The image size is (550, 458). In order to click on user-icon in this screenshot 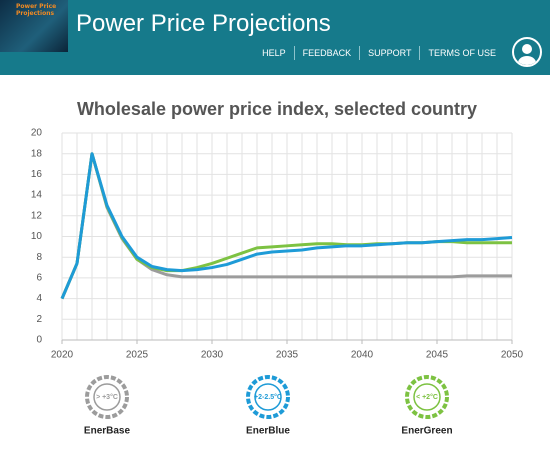, I will do `click(527, 52)`.